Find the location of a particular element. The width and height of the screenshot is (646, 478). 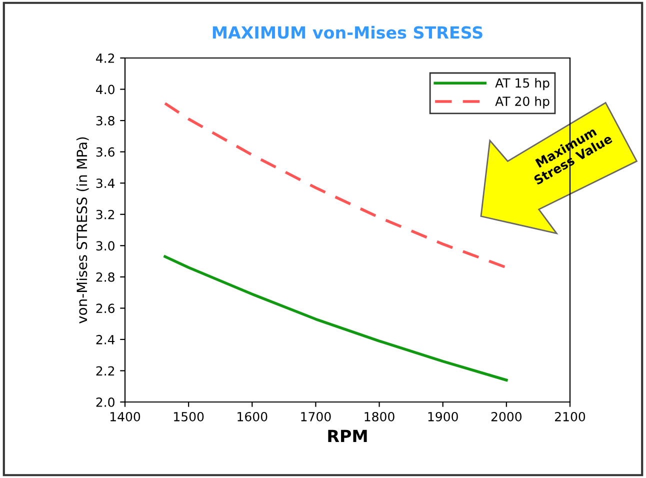

x-tick-label: 1700 is located at coordinates (316, 417).